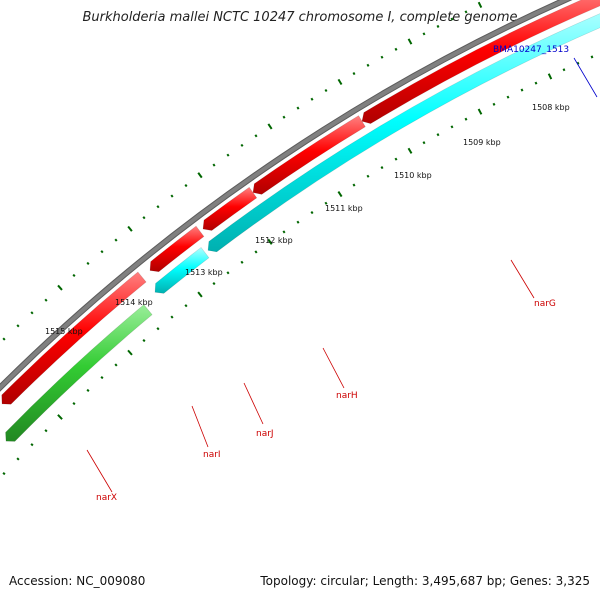 The width and height of the screenshot is (600, 600). Describe the element at coordinates (274, 240) in the screenshot. I see `kbp-label: 1512 kbp` at that location.